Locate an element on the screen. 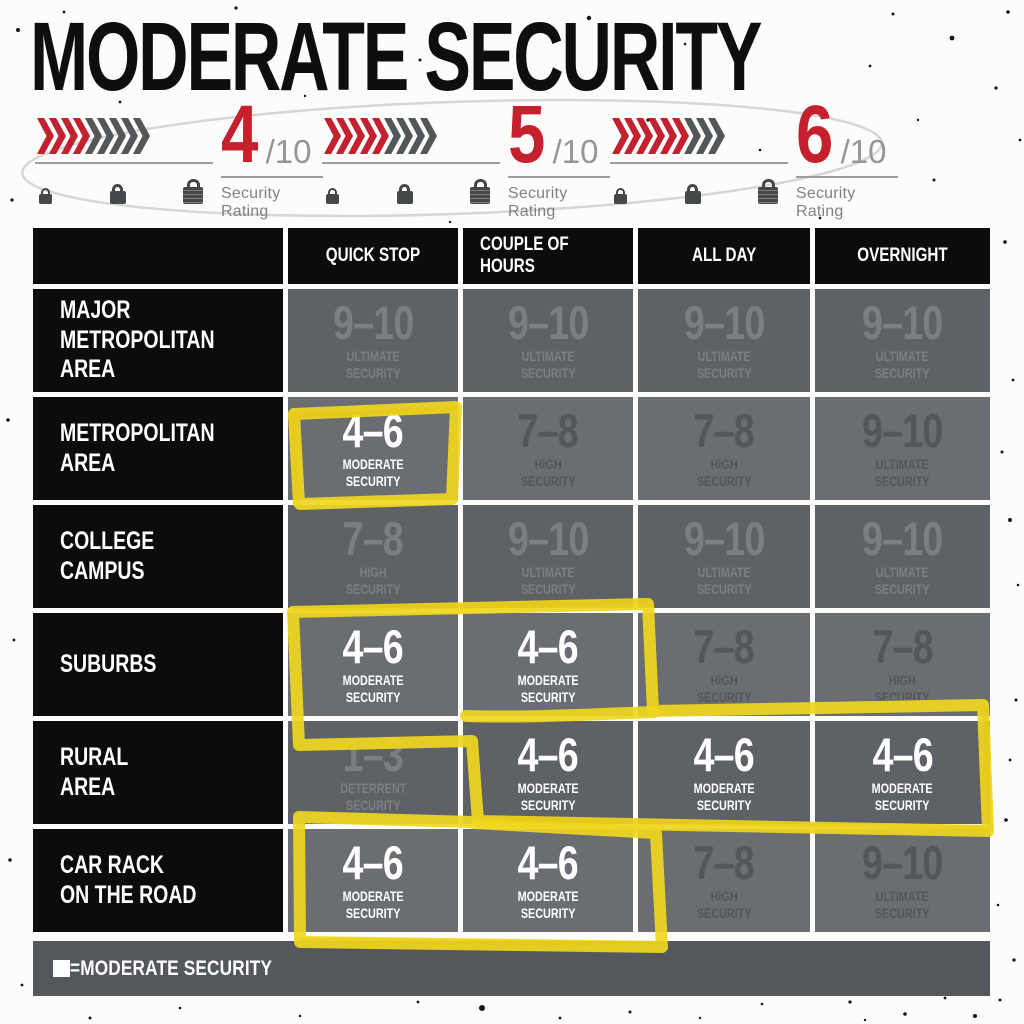 This screenshot has width=1024, height=1024. rating-score: 5 is located at coordinates (526, 134).